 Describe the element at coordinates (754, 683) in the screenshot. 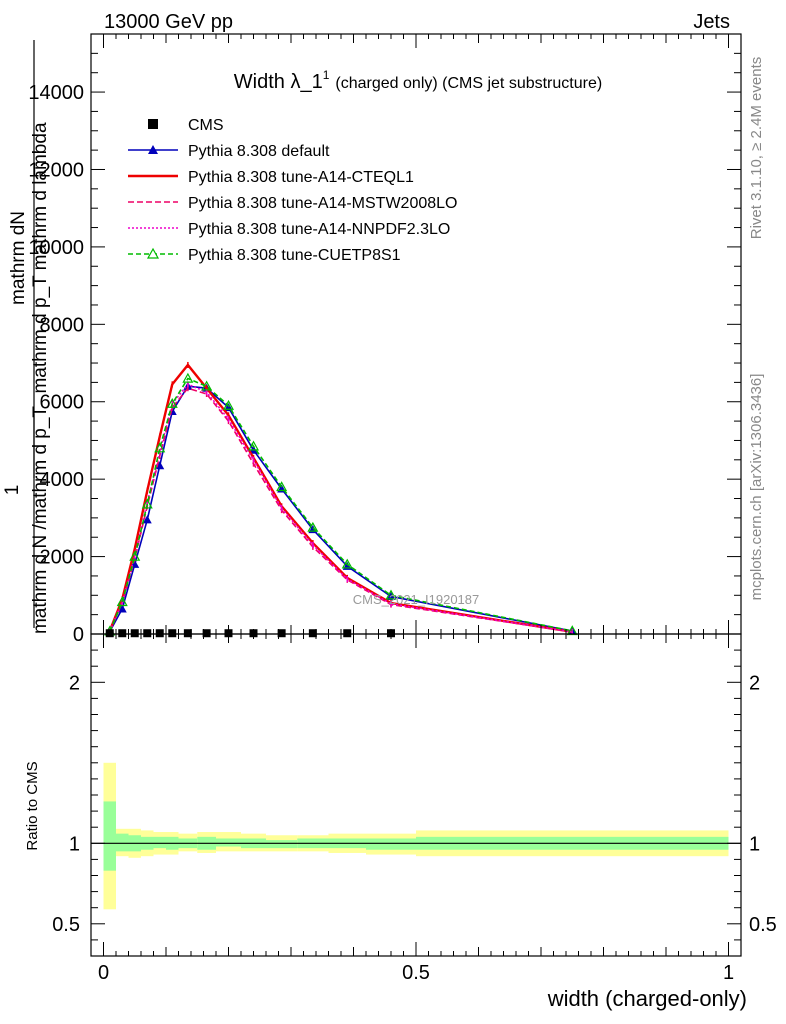

I see `ratio-ytick-label-right-2: 2` at that location.